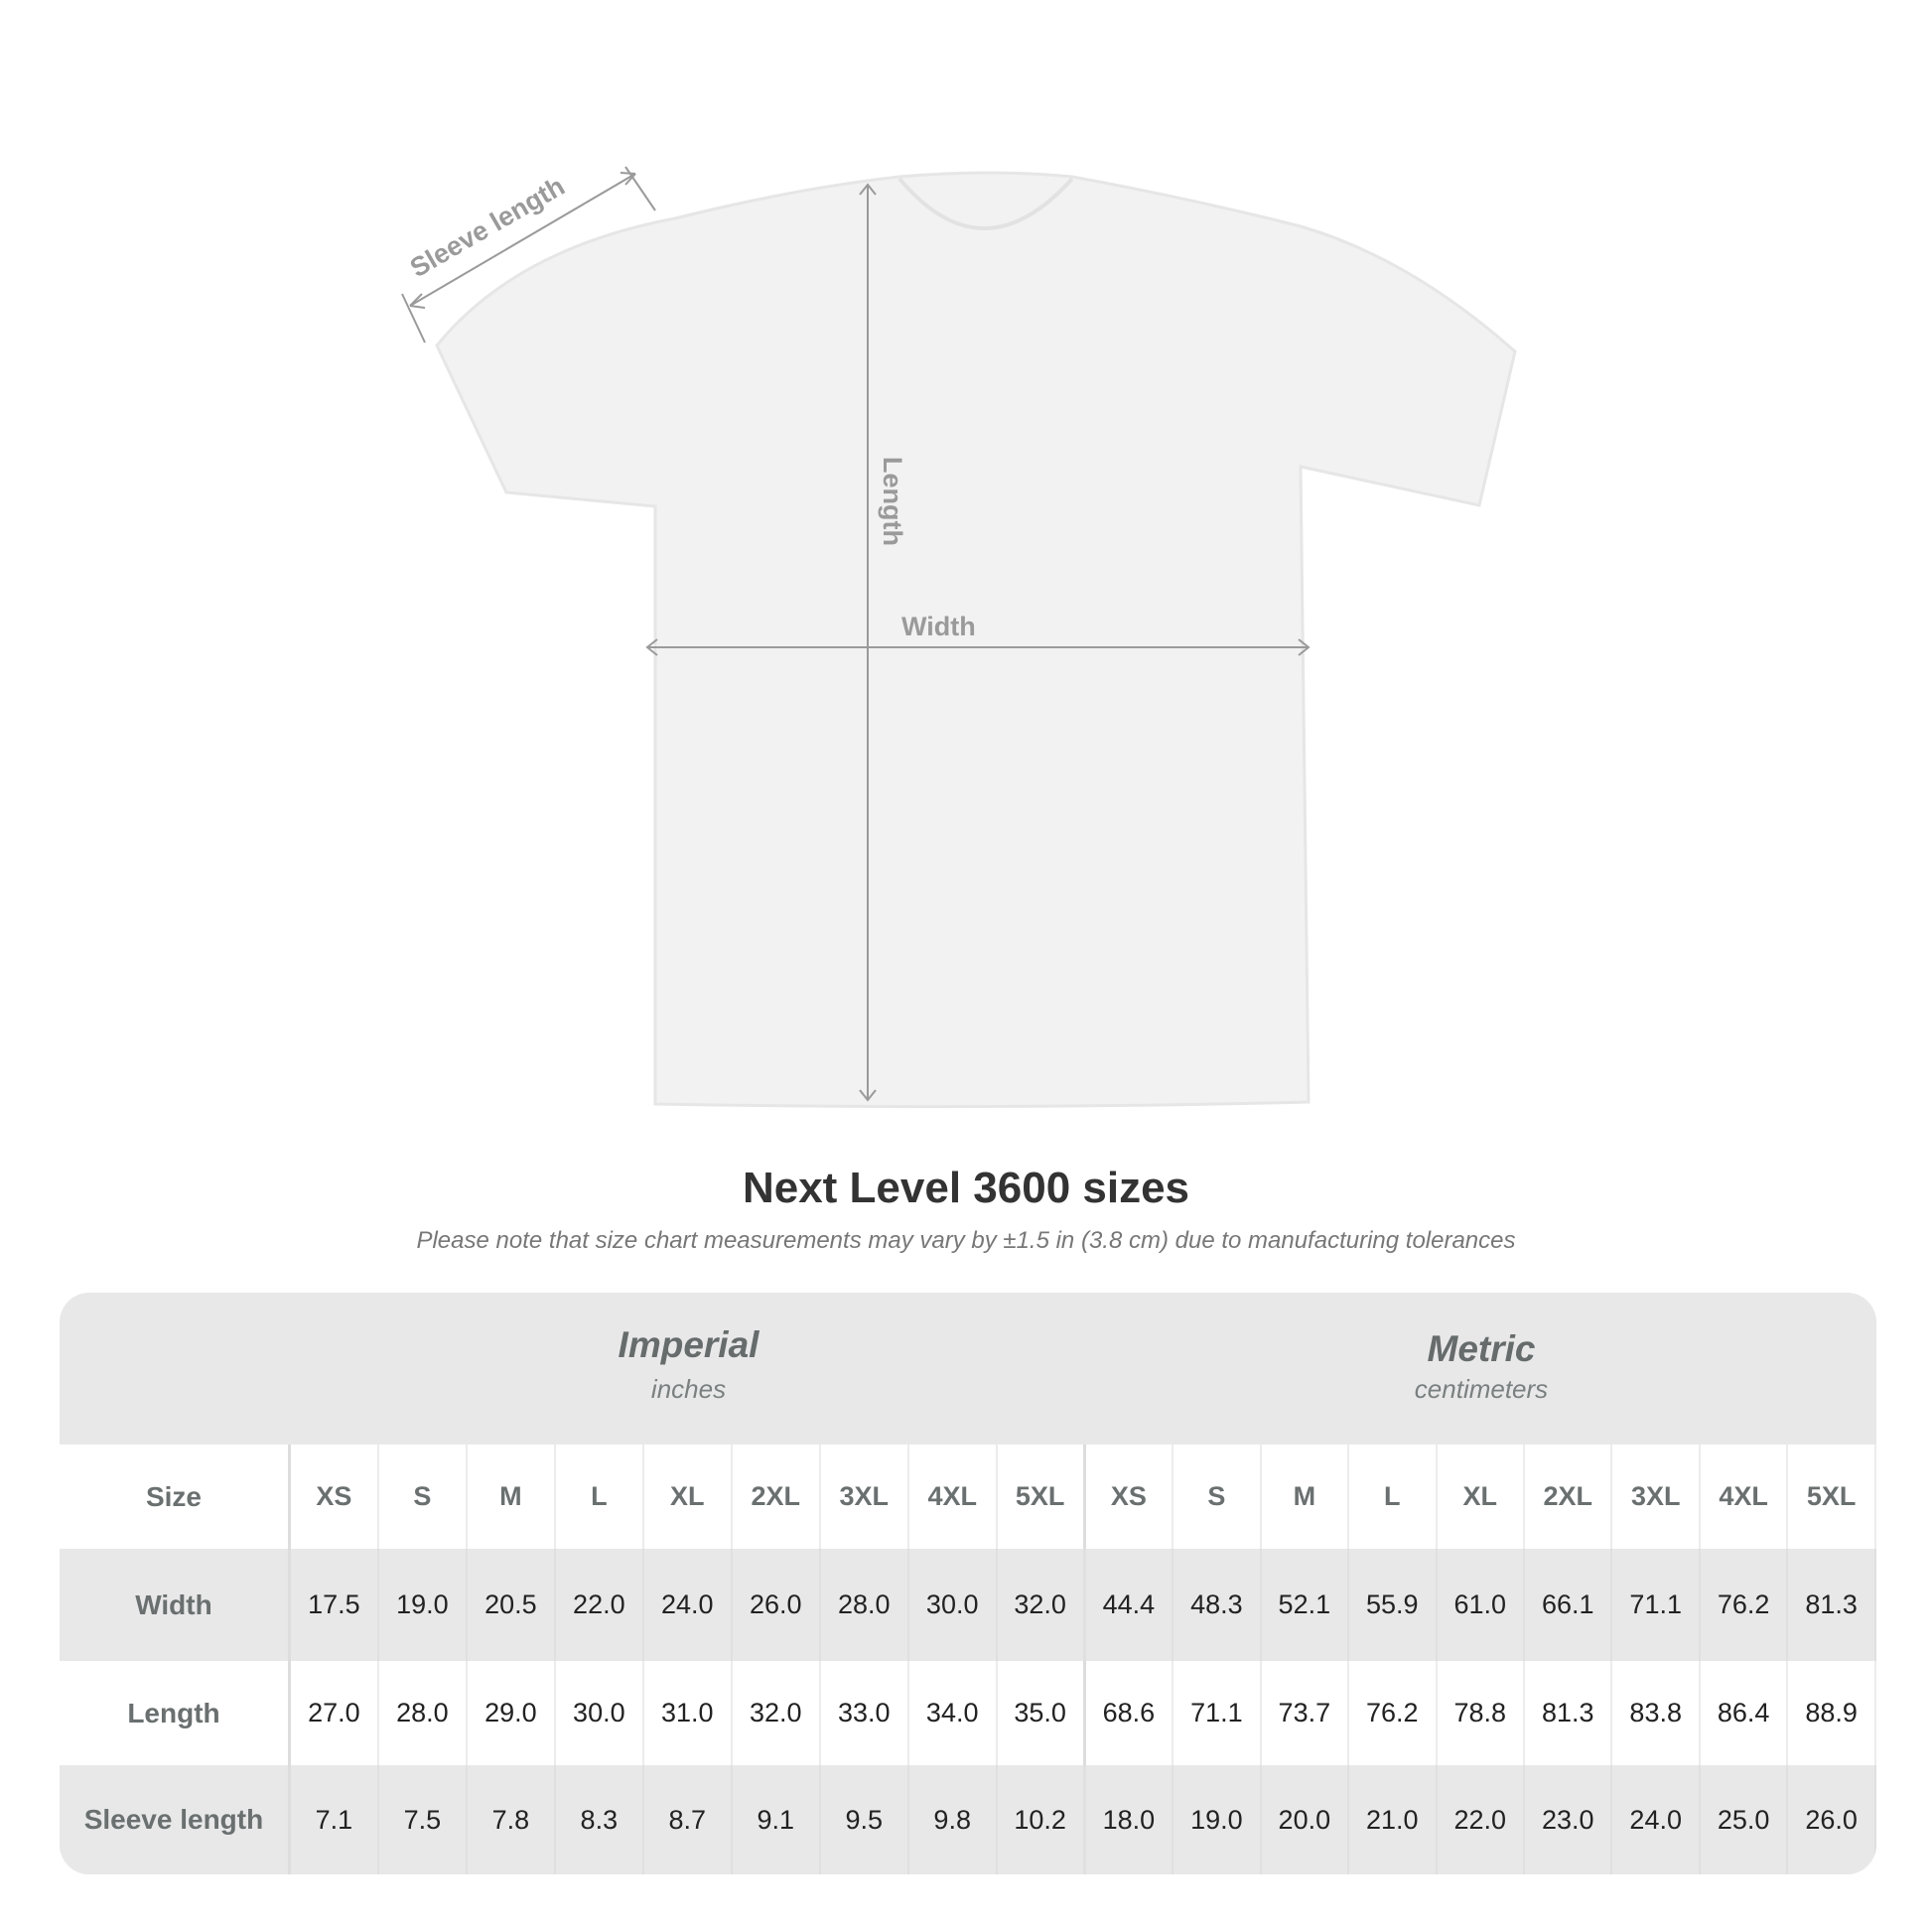 The width and height of the screenshot is (1932, 1932). Describe the element at coordinates (1393, 1605) in the screenshot. I see `metric-value: 55.9` at that location.